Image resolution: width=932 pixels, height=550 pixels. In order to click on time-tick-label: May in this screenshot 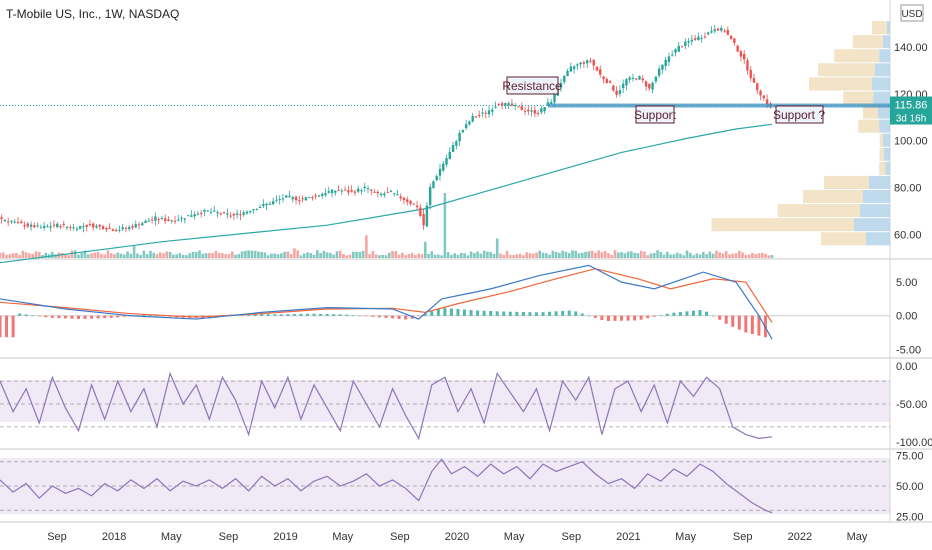, I will do `click(171, 537)`.